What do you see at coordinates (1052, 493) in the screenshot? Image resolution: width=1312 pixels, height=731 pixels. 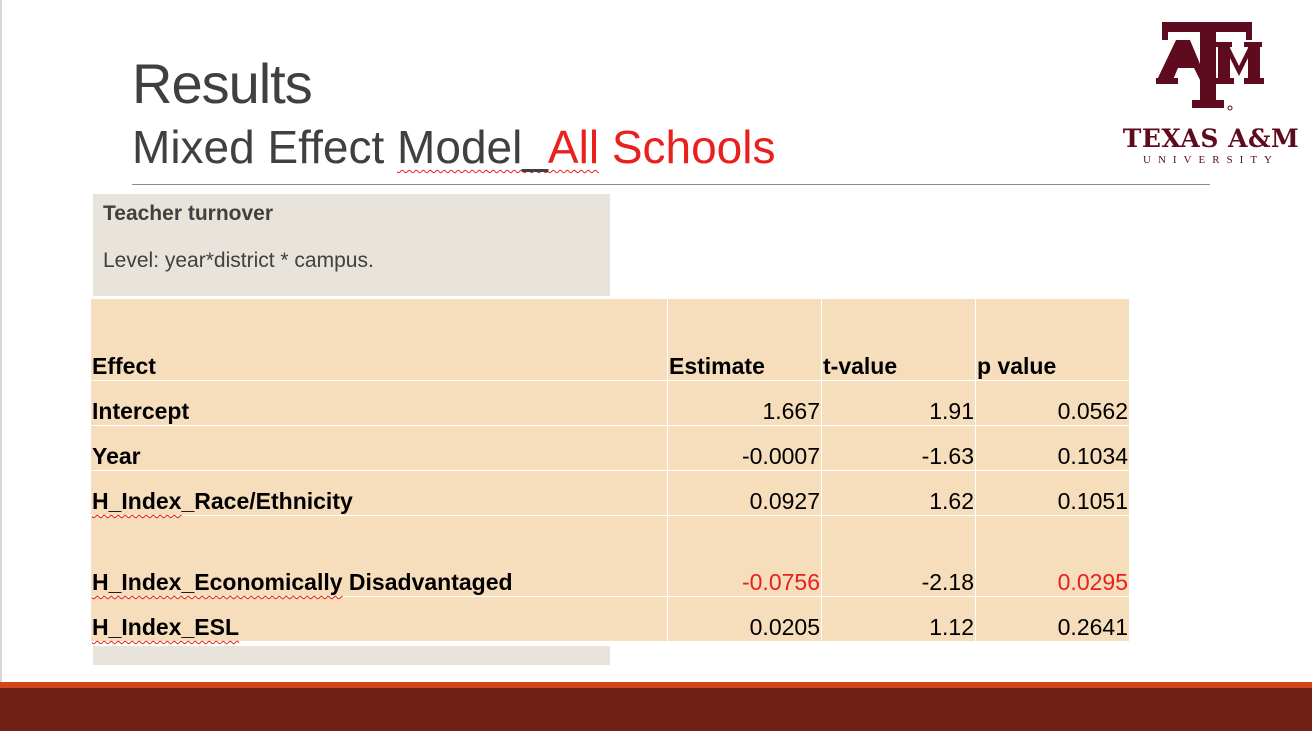 I see `p-value-cell: 0.1051` at bounding box center [1052, 493].